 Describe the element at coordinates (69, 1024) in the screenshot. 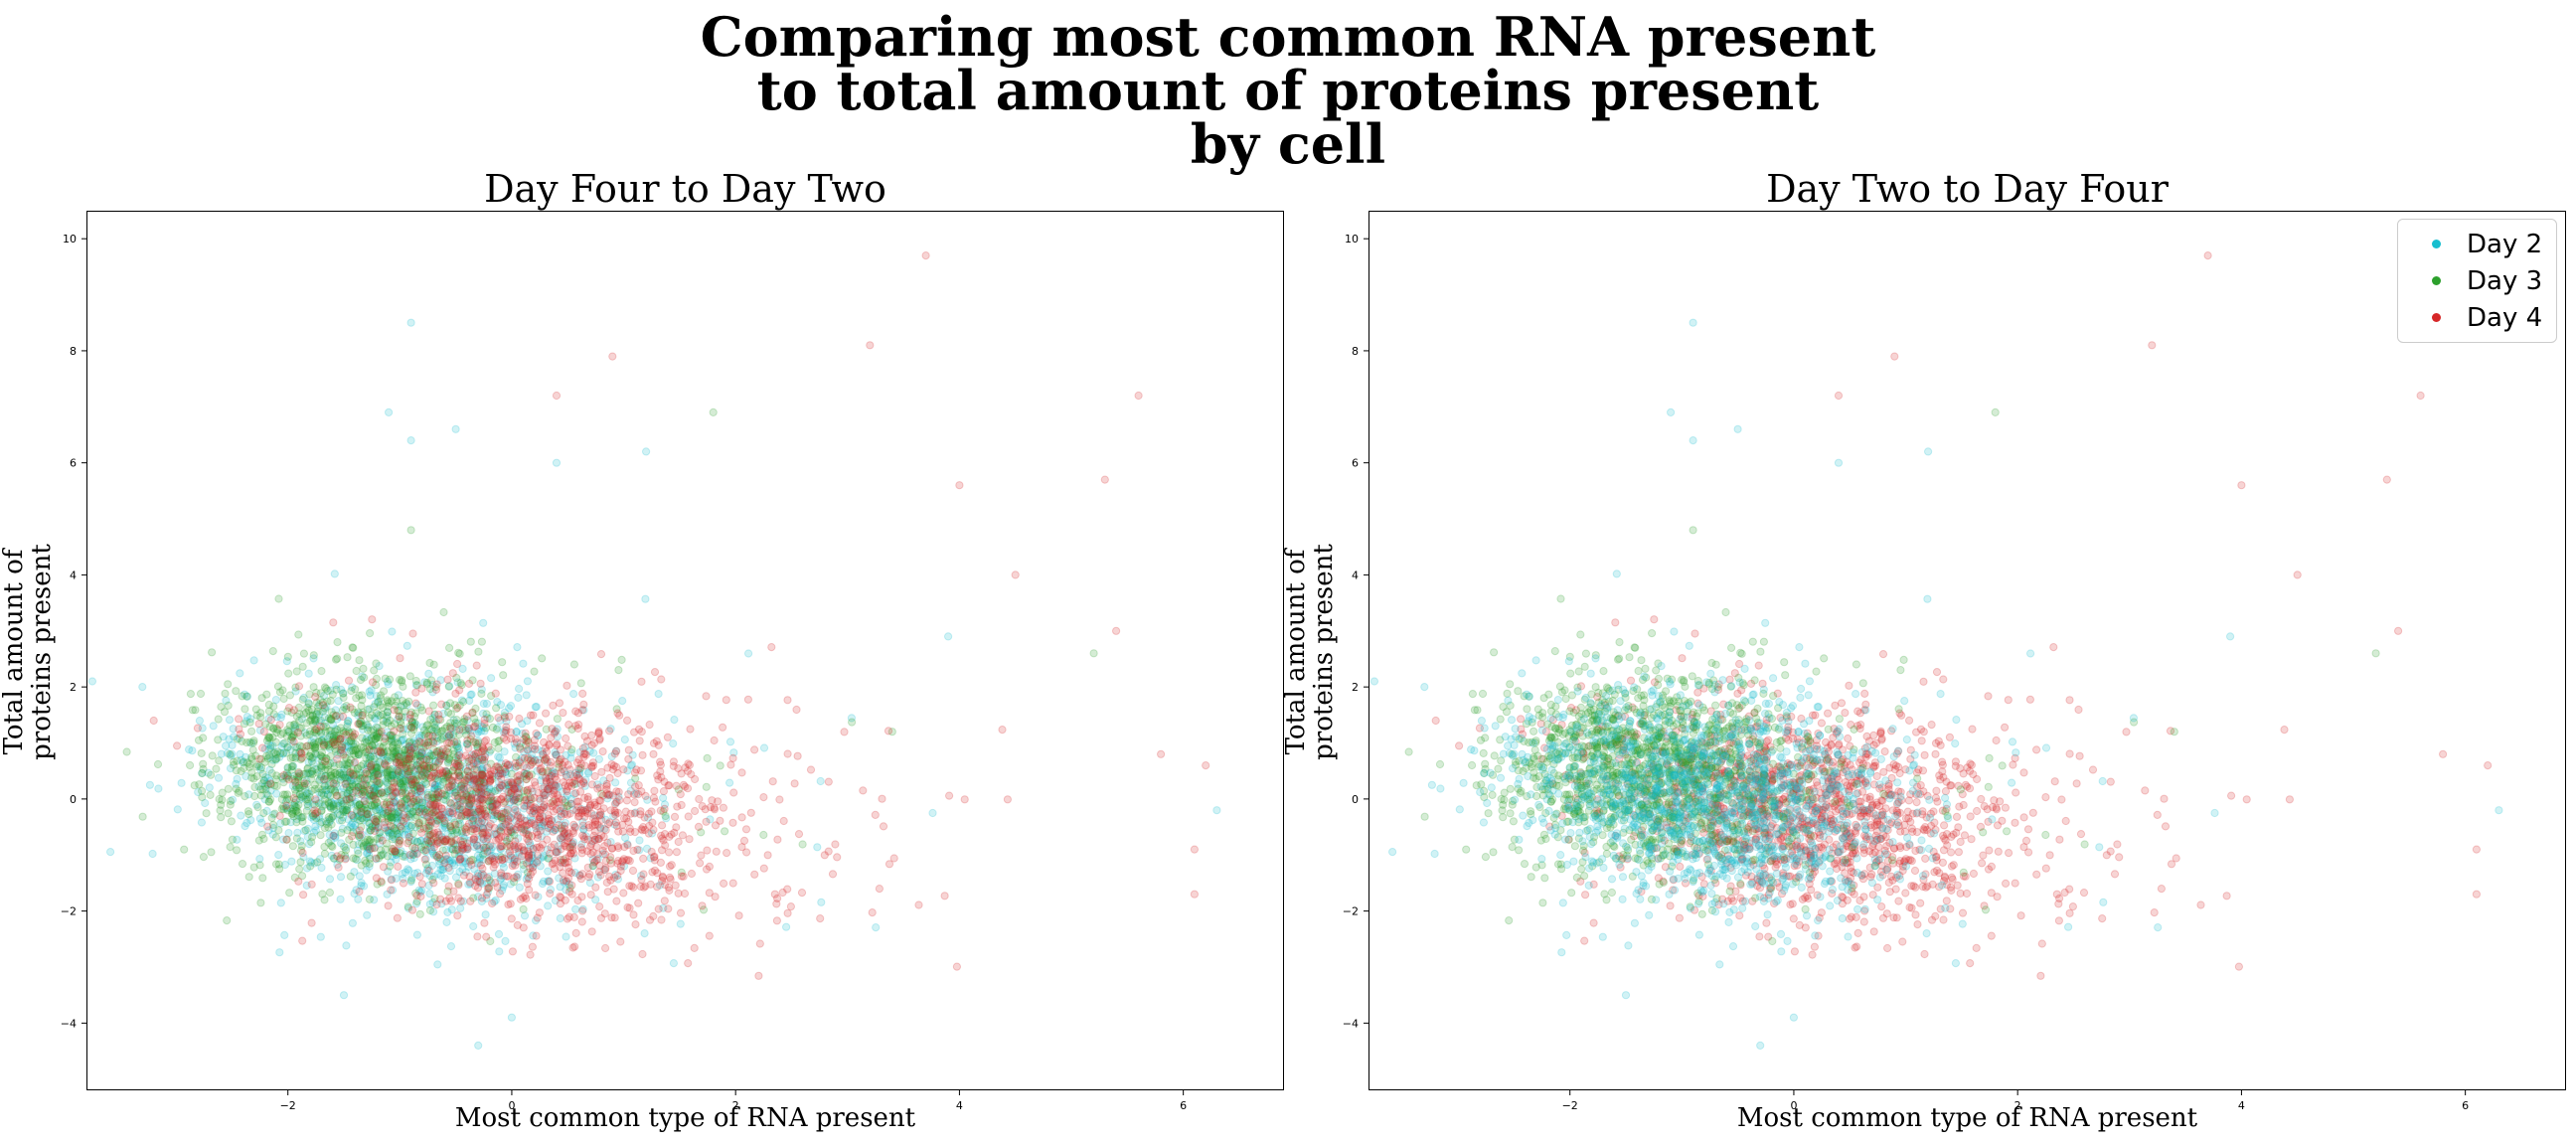

I see `y-tick-label: −4` at that location.